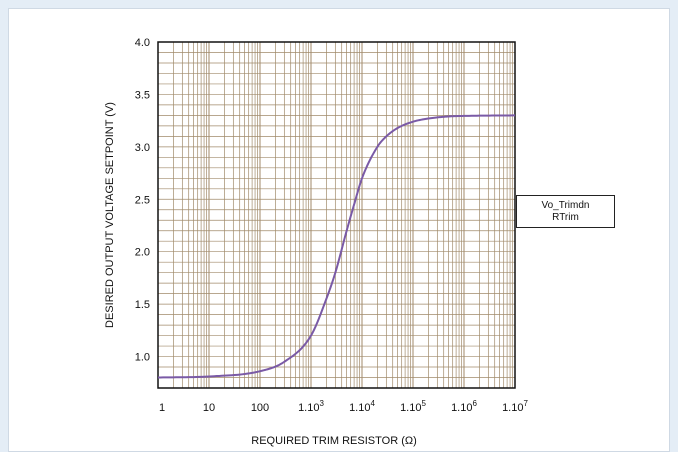 Image resolution: width=678 pixels, height=452 pixels. Describe the element at coordinates (565, 217) in the screenshot. I see `legend-entry-2: RTrim` at that location.